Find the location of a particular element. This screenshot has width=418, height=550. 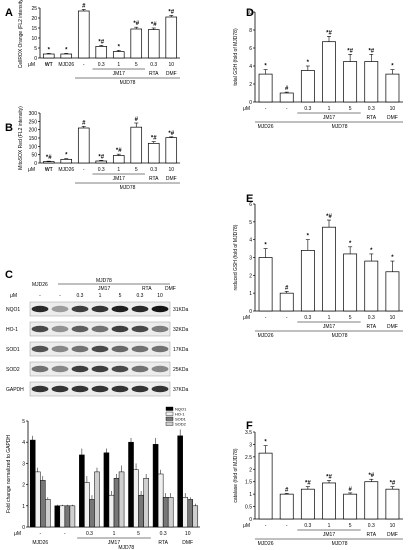

bar-wt is located at coordinates (48, 56).